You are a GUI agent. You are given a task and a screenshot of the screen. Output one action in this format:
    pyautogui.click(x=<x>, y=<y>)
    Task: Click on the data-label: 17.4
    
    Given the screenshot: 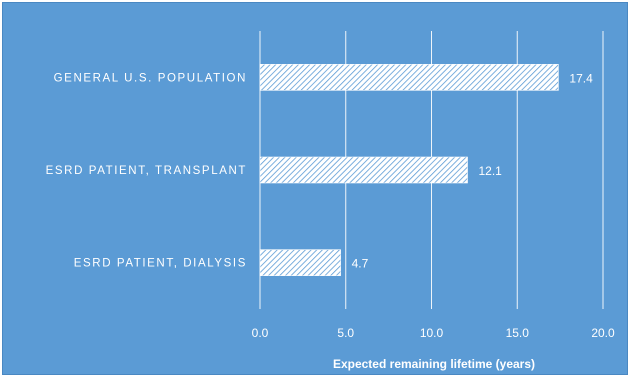 What is the action you would take?
    pyautogui.click(x=581, y=78)
    